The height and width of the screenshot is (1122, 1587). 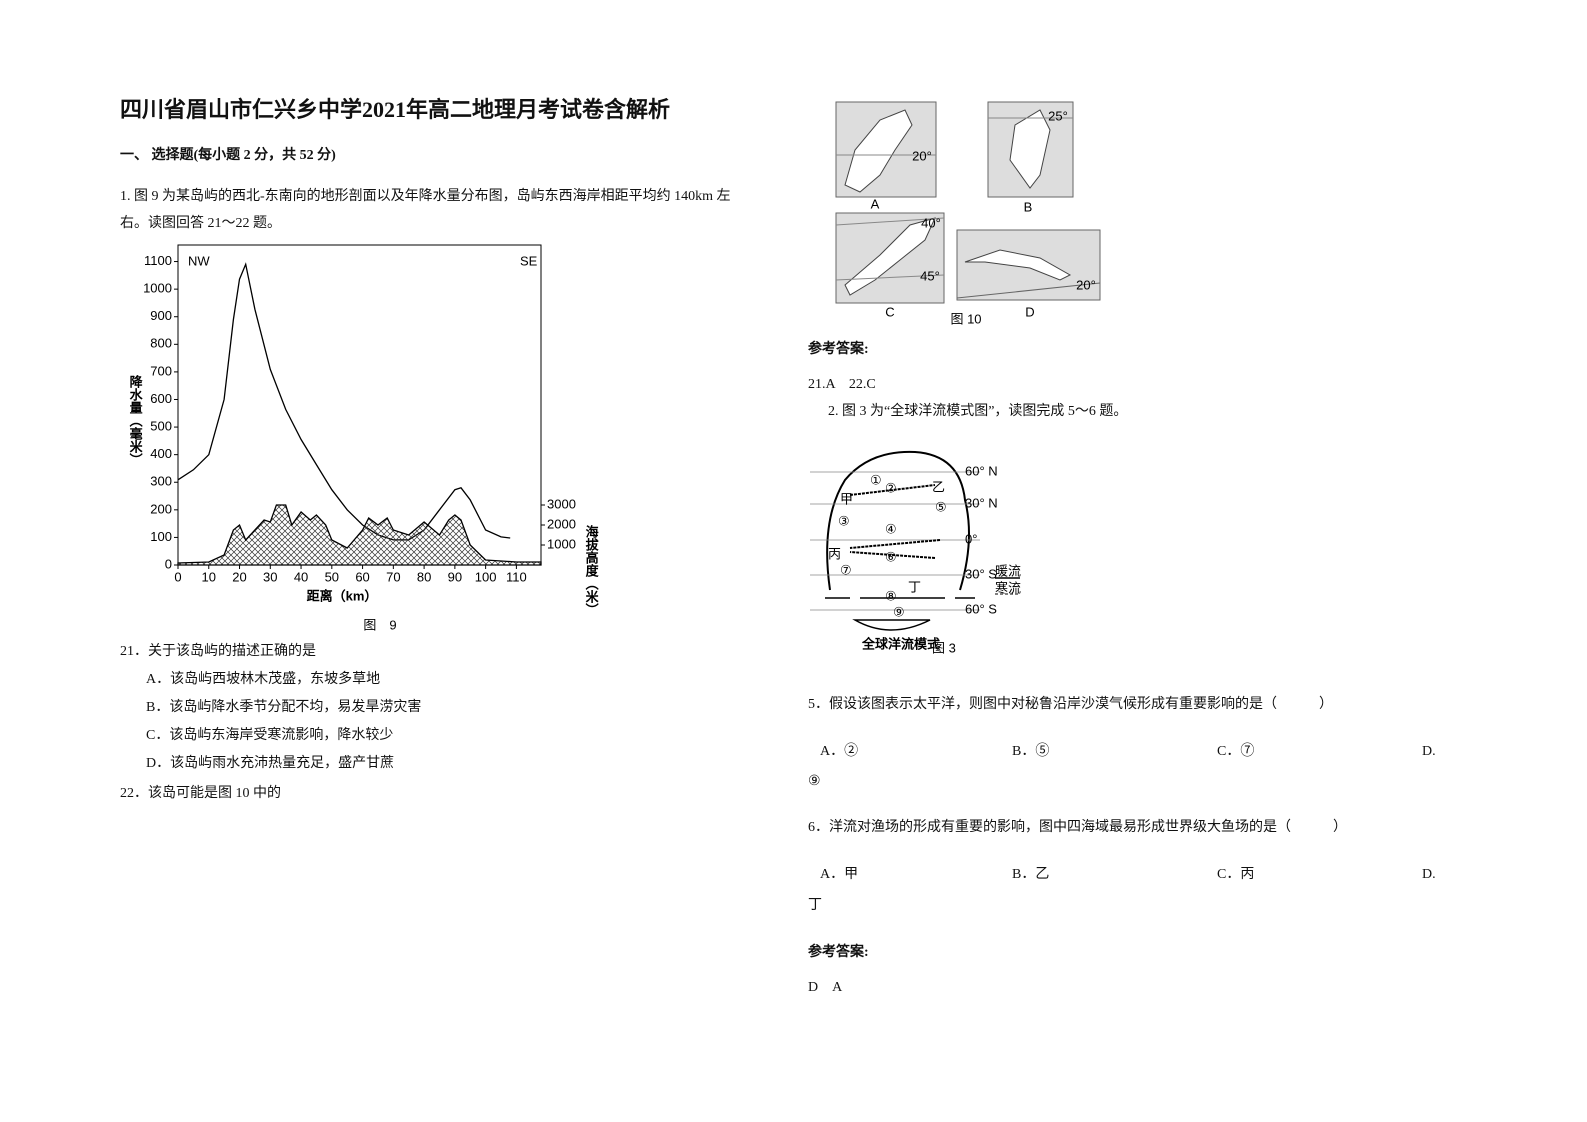 I want to click on x-tick-label: 80, so click(x=424, y=576).